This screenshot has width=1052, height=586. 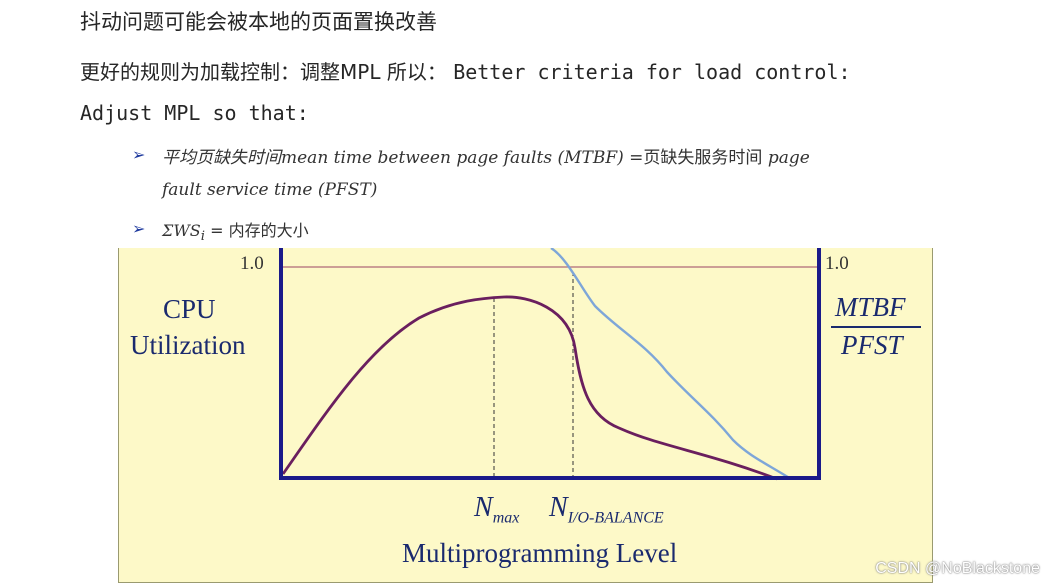 What do you see at coordinates (258, 22) in the screenshot?
I see `heading: 抖动问题可能会被本地的页面置换改善` at bounding box center [258, 22].